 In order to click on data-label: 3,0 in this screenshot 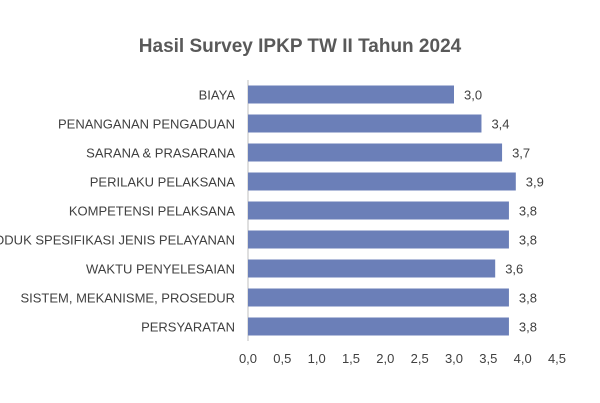, I will do `click(473, 95)`.